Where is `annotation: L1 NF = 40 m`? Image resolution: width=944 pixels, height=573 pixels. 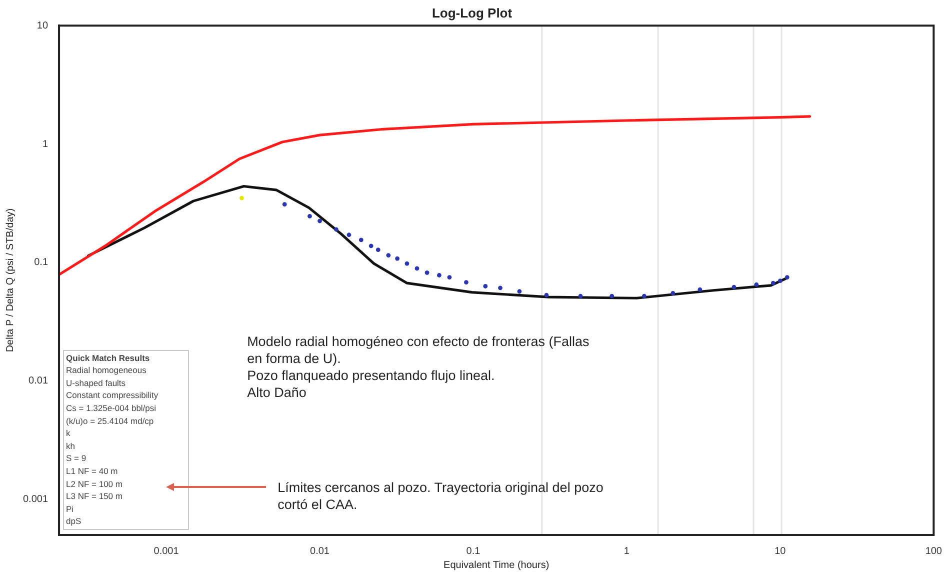
annotation: L1 NF = 40 m is located at coordinates (92, 471).